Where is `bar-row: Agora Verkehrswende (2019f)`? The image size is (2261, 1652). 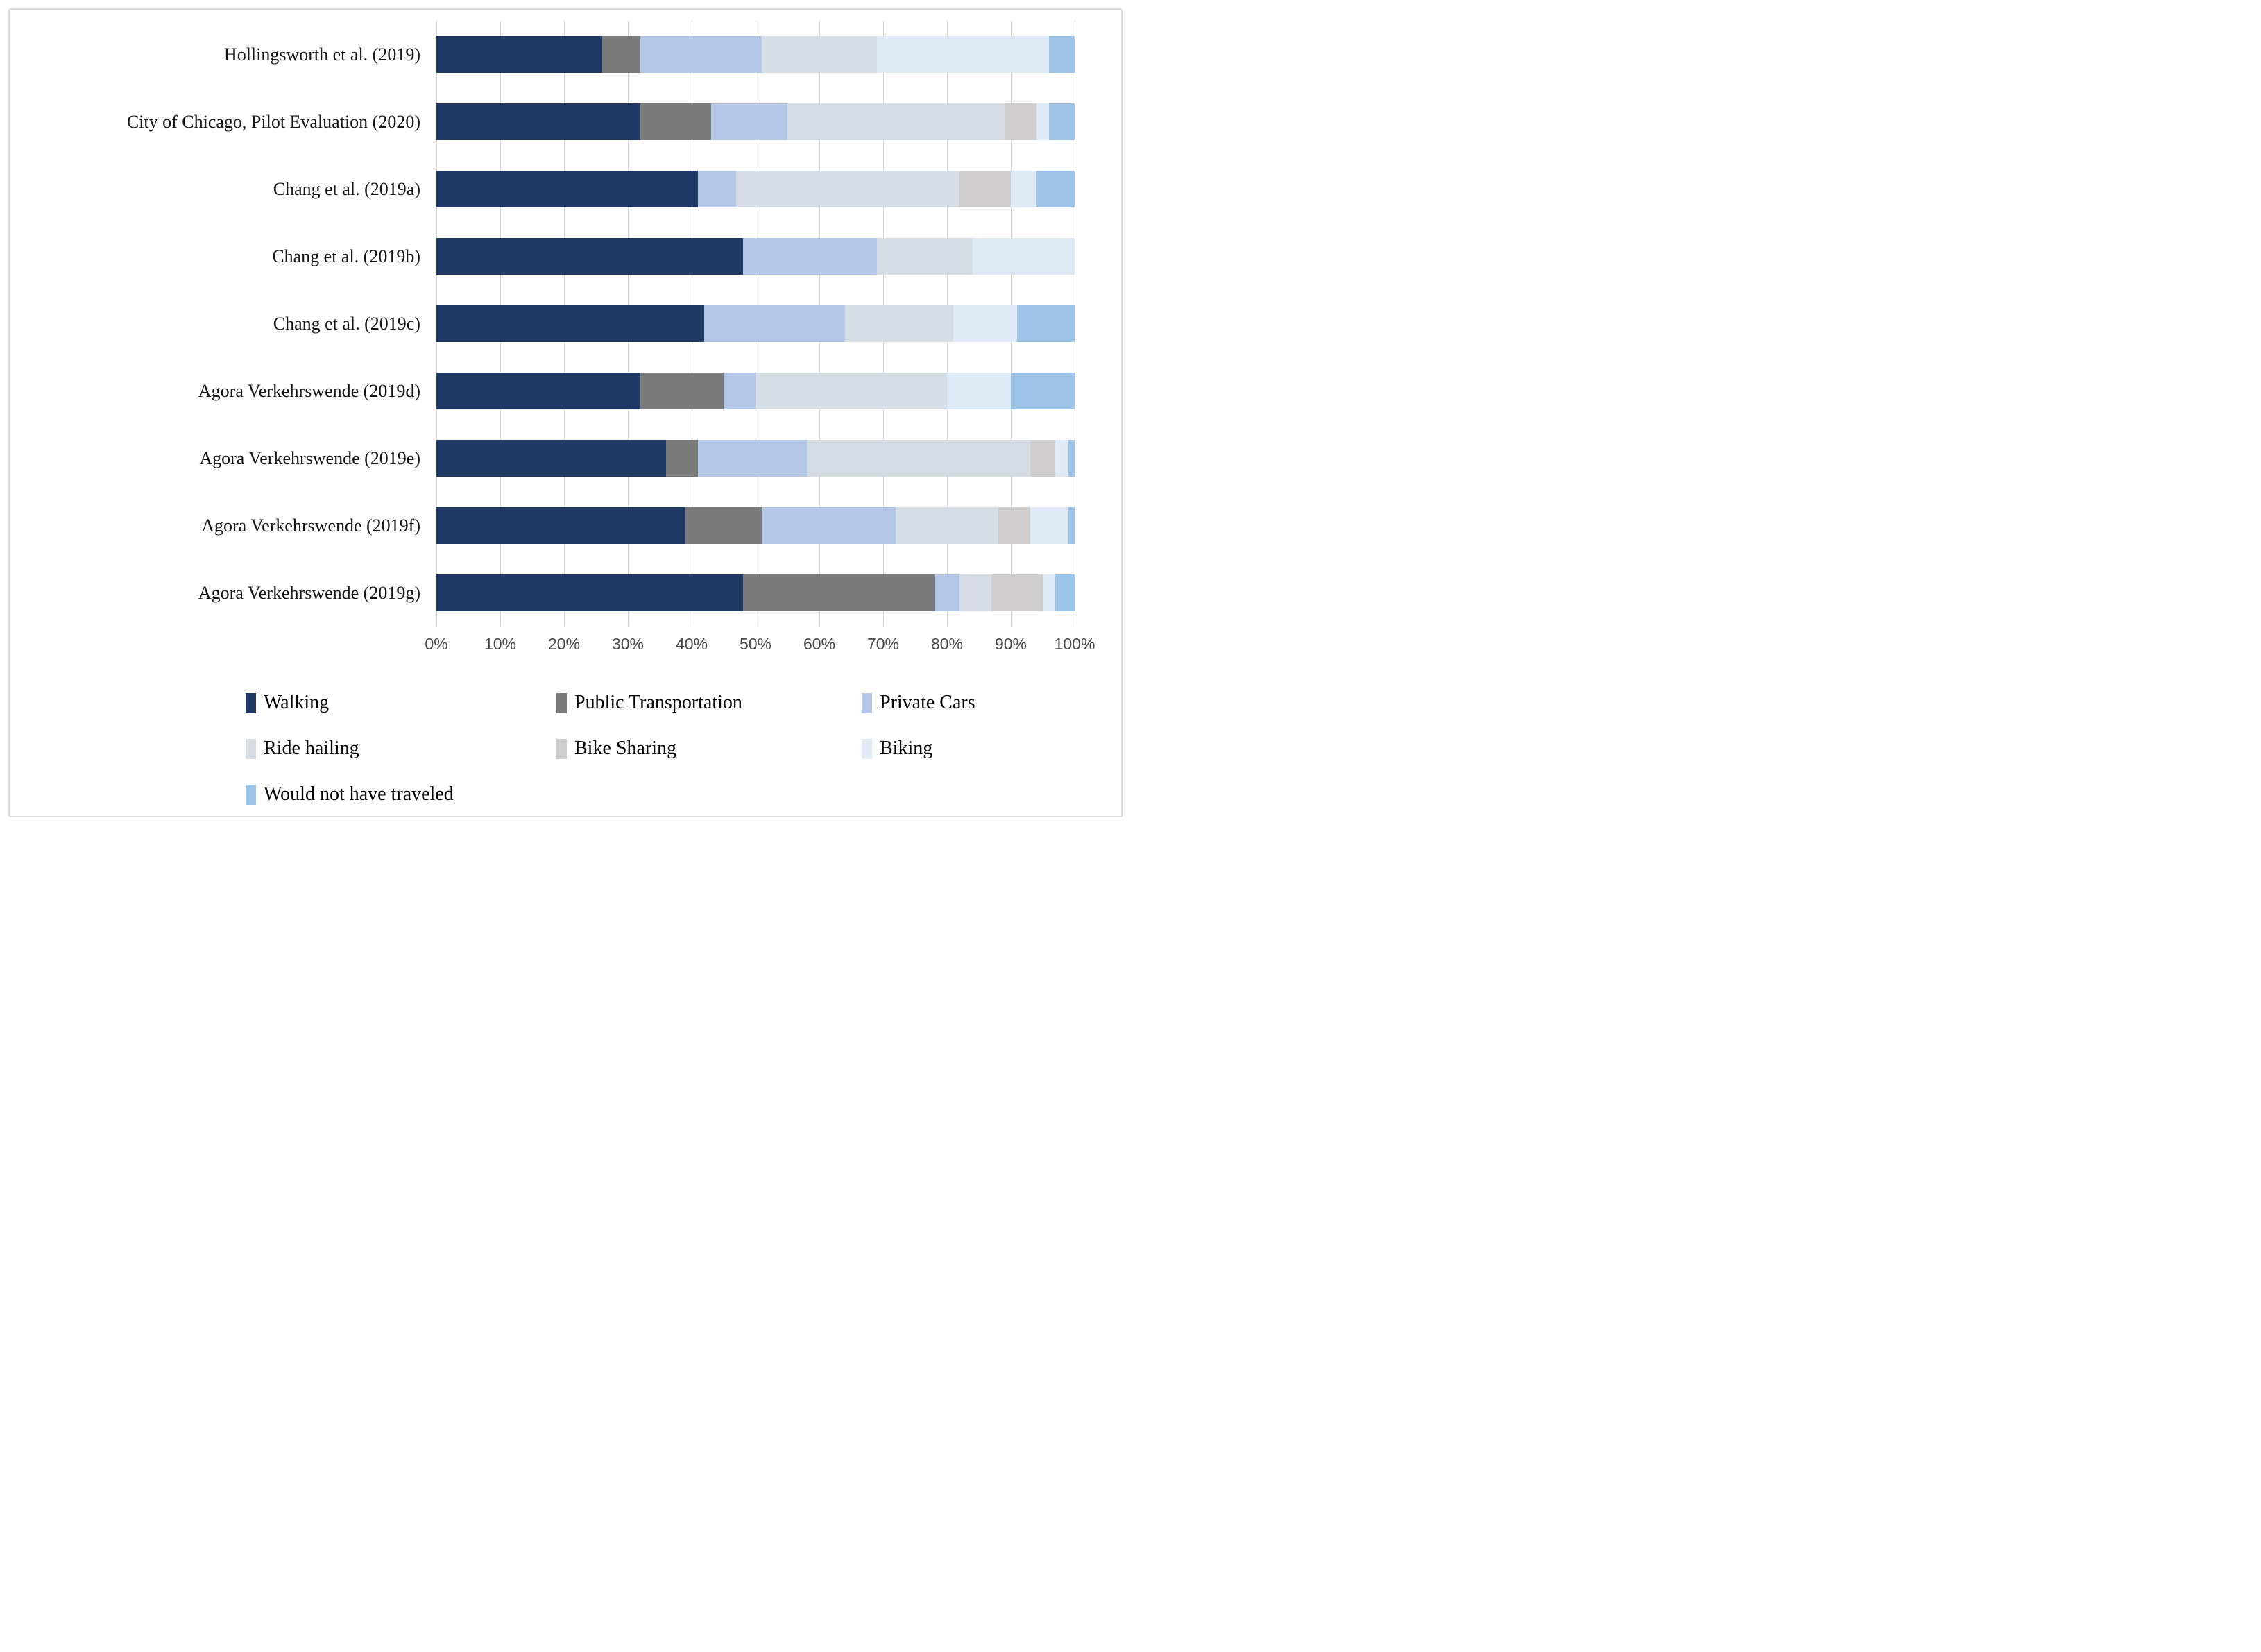 bar-row: Agora Verkehrswende (2019f) is located at coordinates (565, 525).